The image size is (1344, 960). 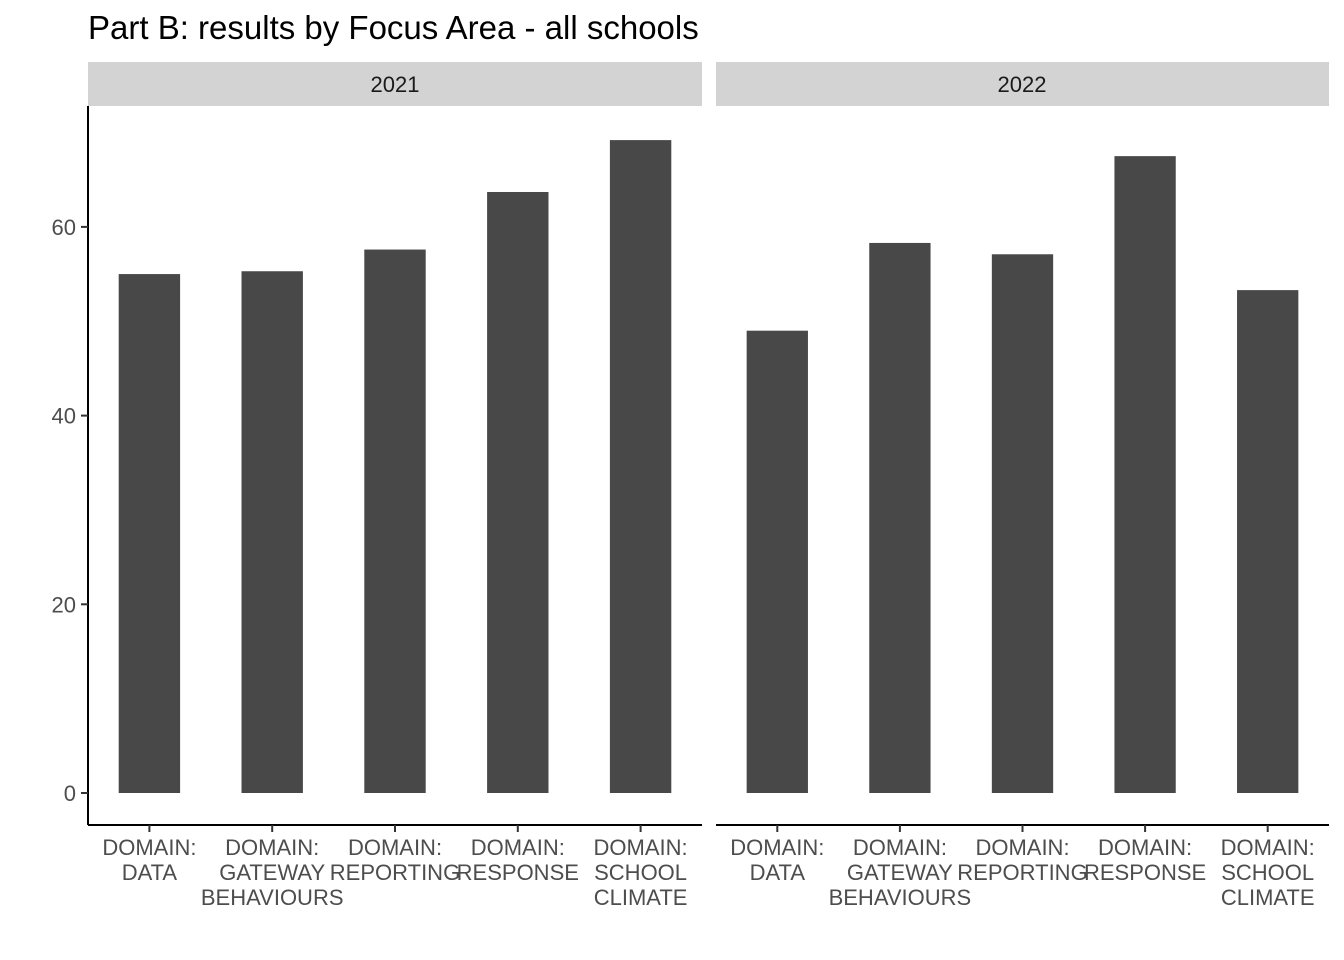 I want to click on strip-label-2022: 2022, so click(x=1022, y=84).